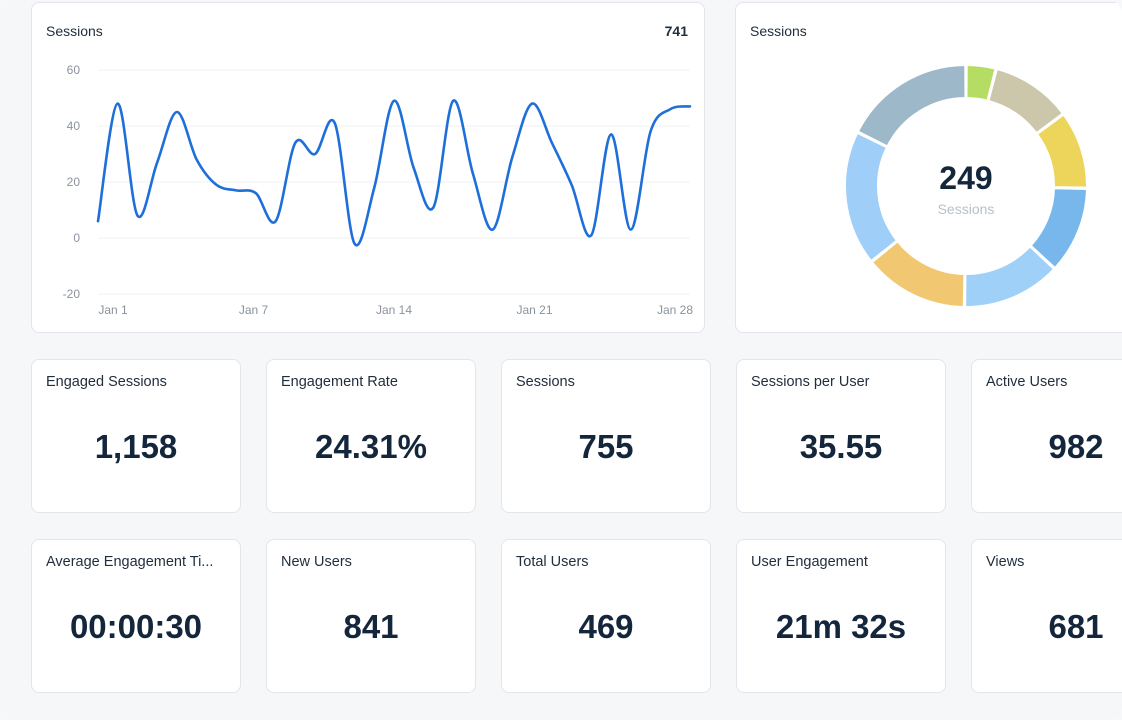  I want to click on metric-value: 00:00:30, so click(136, 626).